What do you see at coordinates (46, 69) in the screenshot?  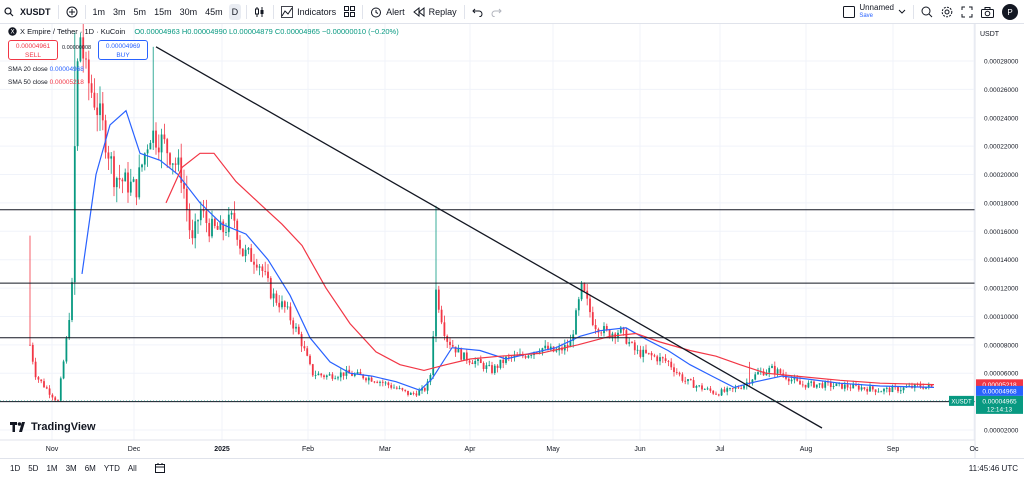 I see `sma20-legend: SMA 20 close 0.00004968` at bounding box center [46, 69].